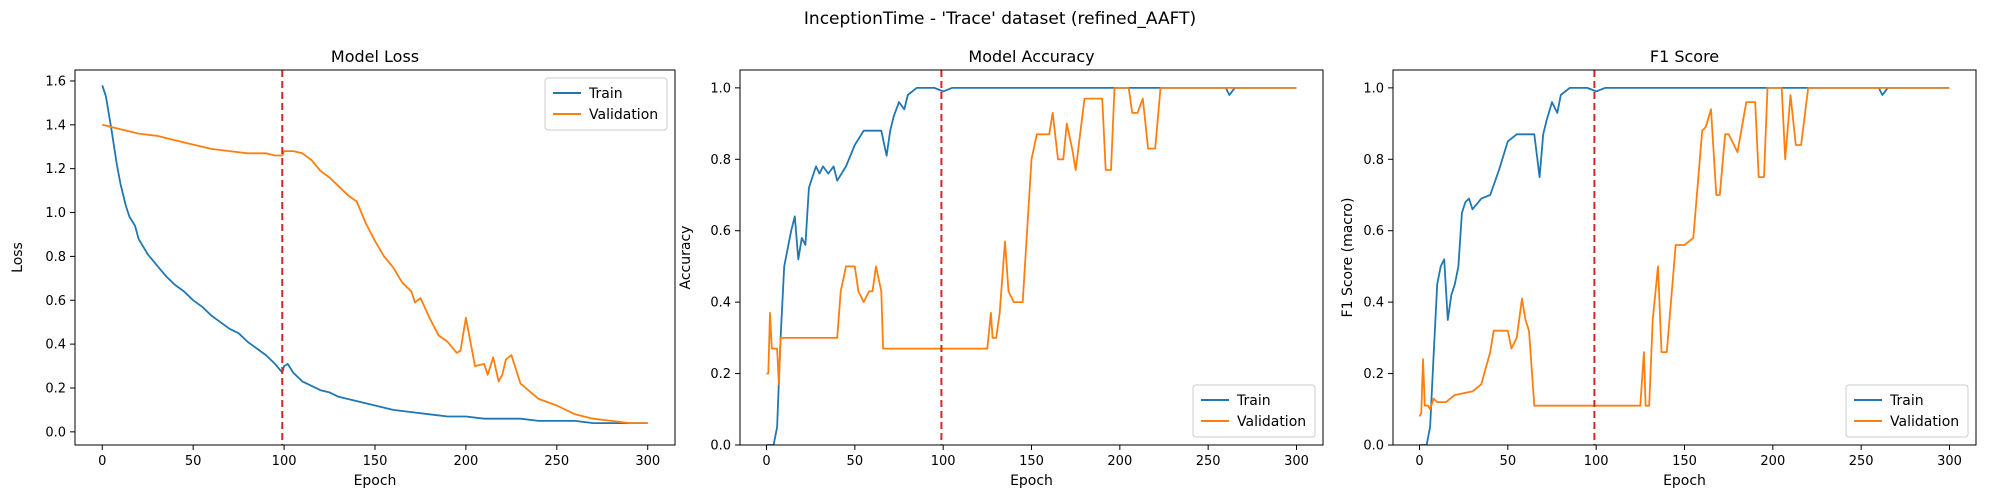 The width and height of the screenshot is (2000, 500). What do you see at coordinates (1684, 56) in the screenshot?
I see `panel-title: F1 Score` at bounding box center [1684, 56].